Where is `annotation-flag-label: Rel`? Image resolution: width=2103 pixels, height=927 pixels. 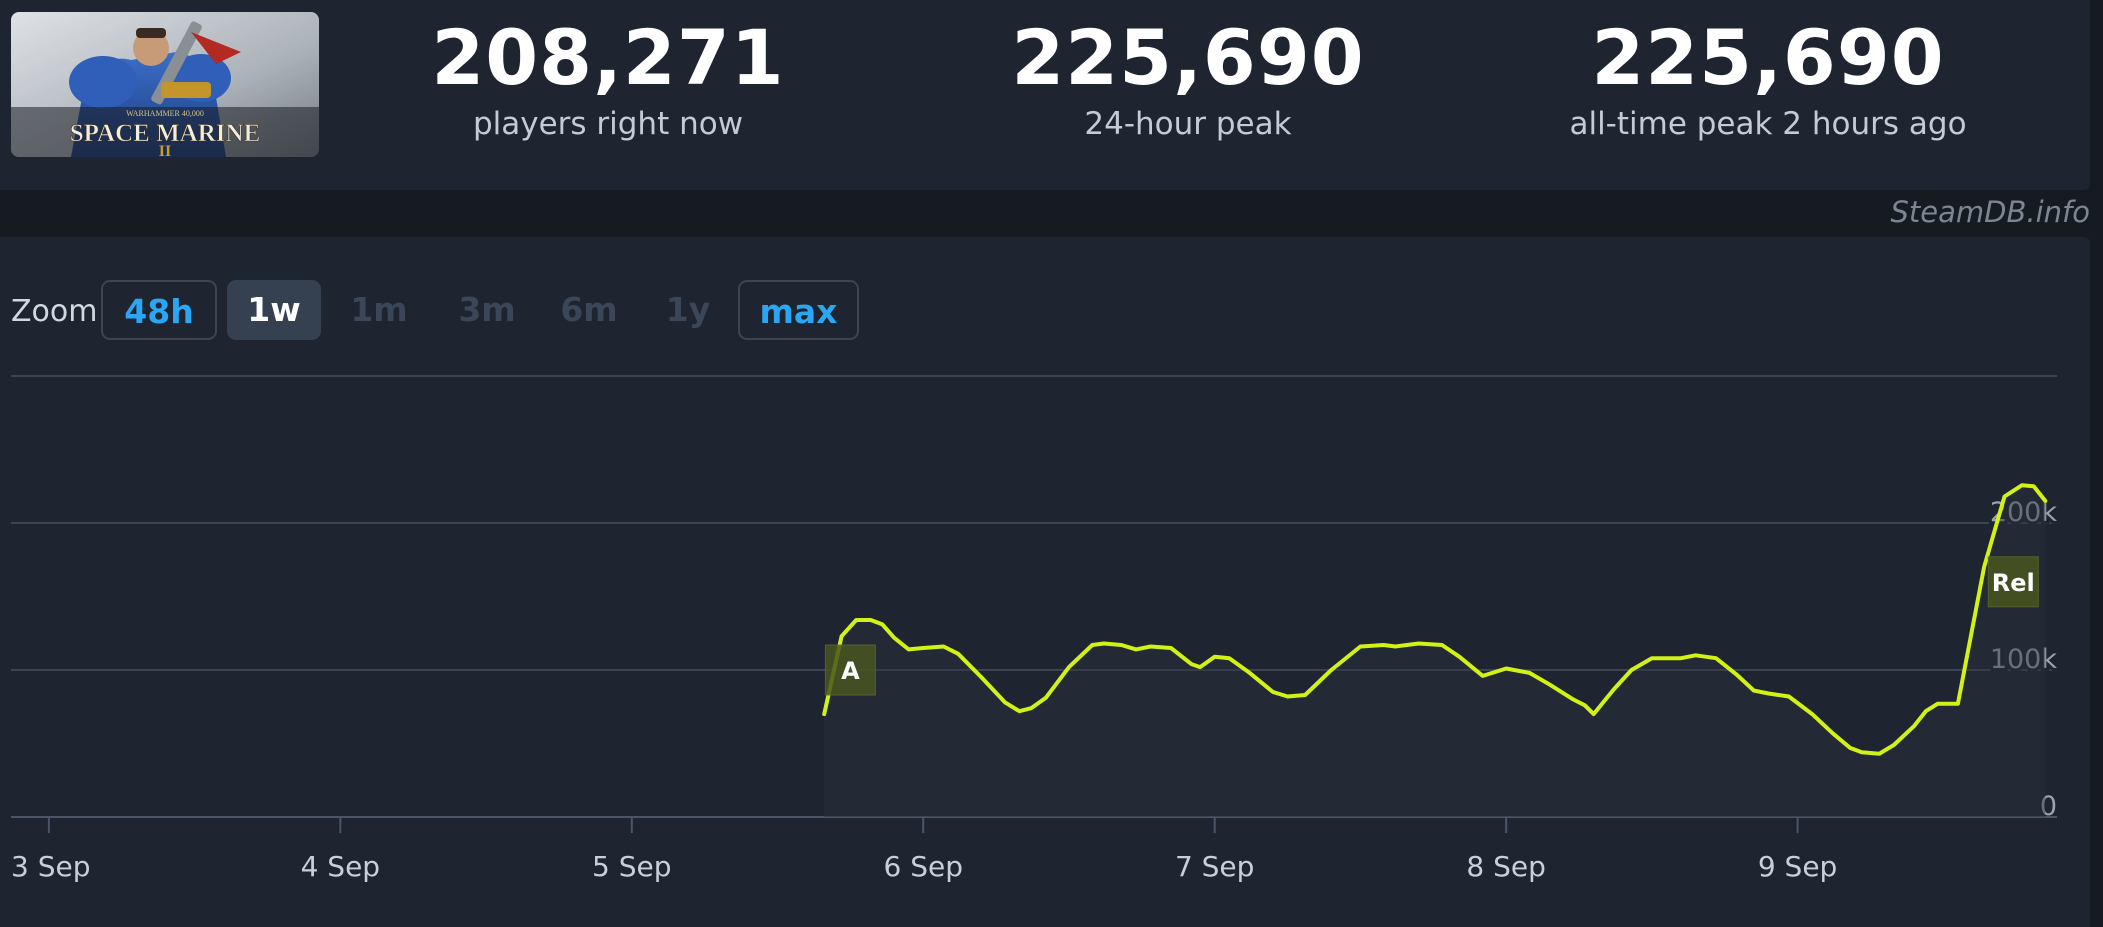 annotation-flag-label: Rel is located at coordinates (2013, 583).